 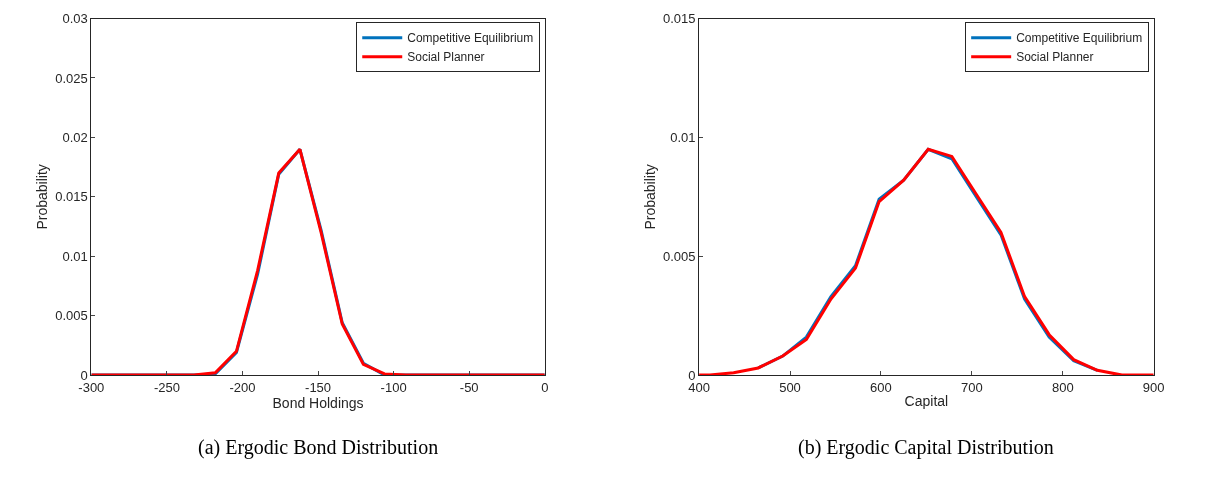 I want to click on x-tick-label: 500, so click(x=790, y=387).